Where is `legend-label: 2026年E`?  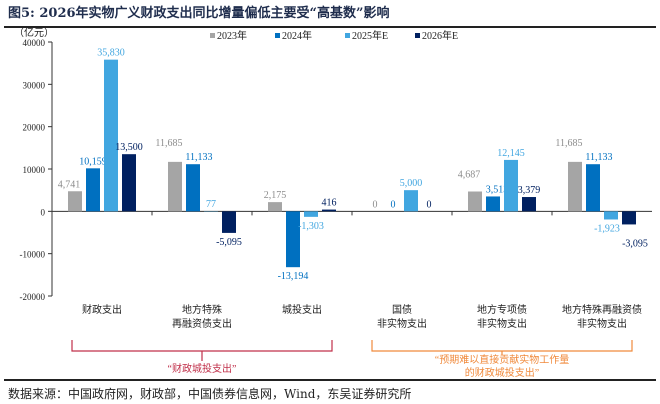
legend-label: 2026年E is located at coordinates (440, 35).